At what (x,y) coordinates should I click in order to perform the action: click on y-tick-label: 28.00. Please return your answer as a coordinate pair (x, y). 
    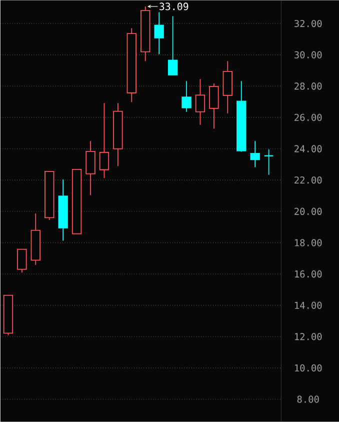
    Looking at the image, I should click on (308, 86).